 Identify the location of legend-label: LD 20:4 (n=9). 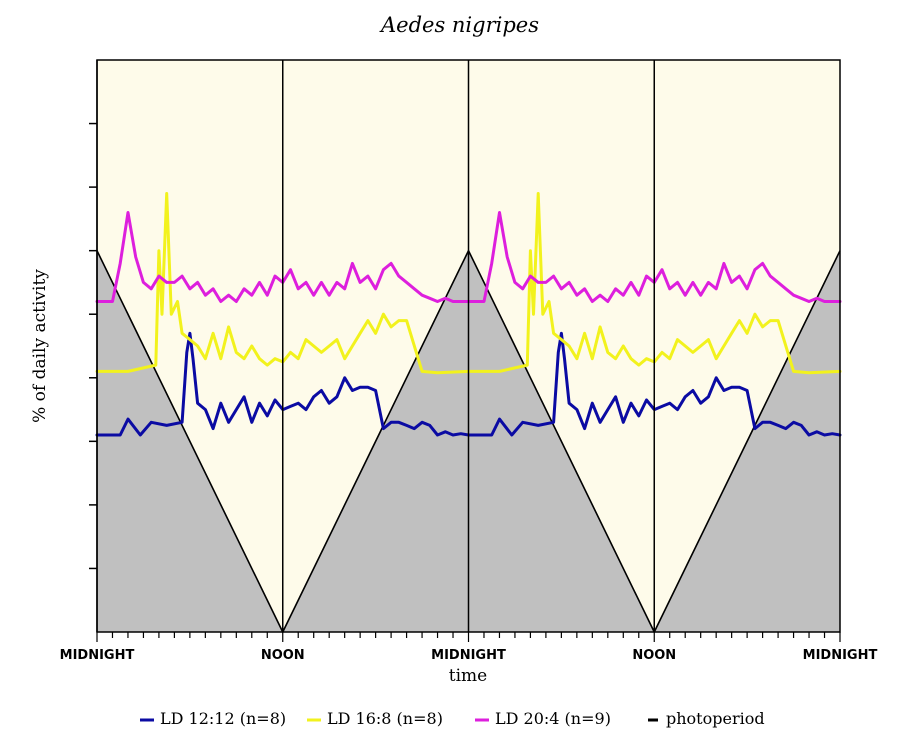
(553, 718).